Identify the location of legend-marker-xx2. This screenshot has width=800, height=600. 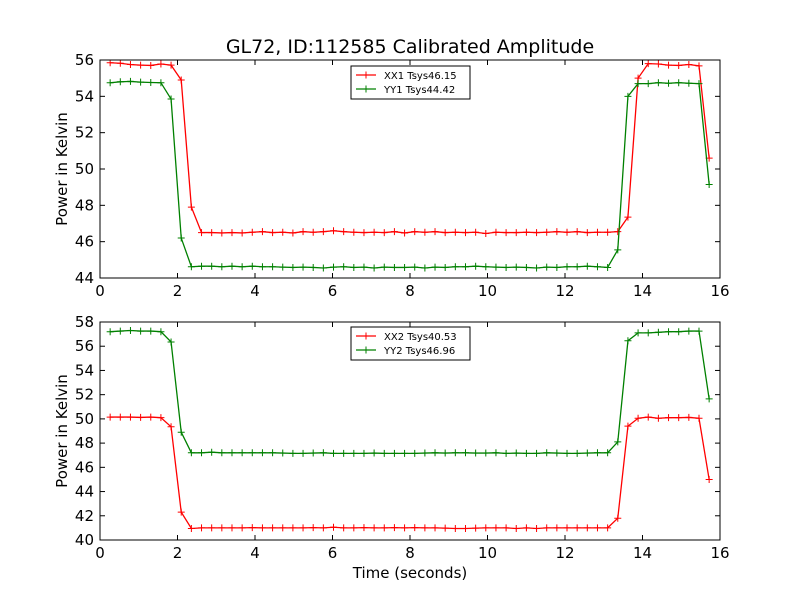
(366, 336).